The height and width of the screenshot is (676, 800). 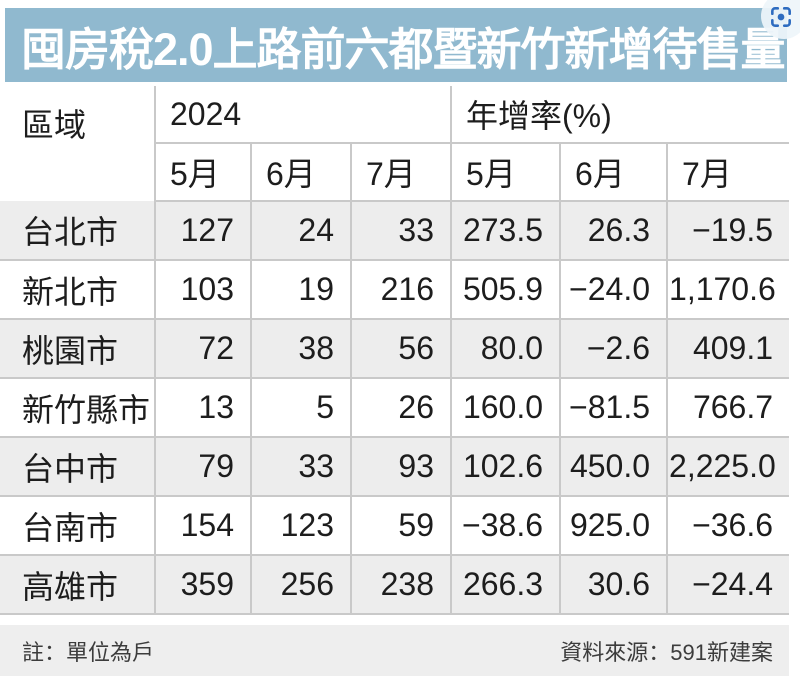 I want to click on table-cell: 160.0, so click(x=506, y=408).